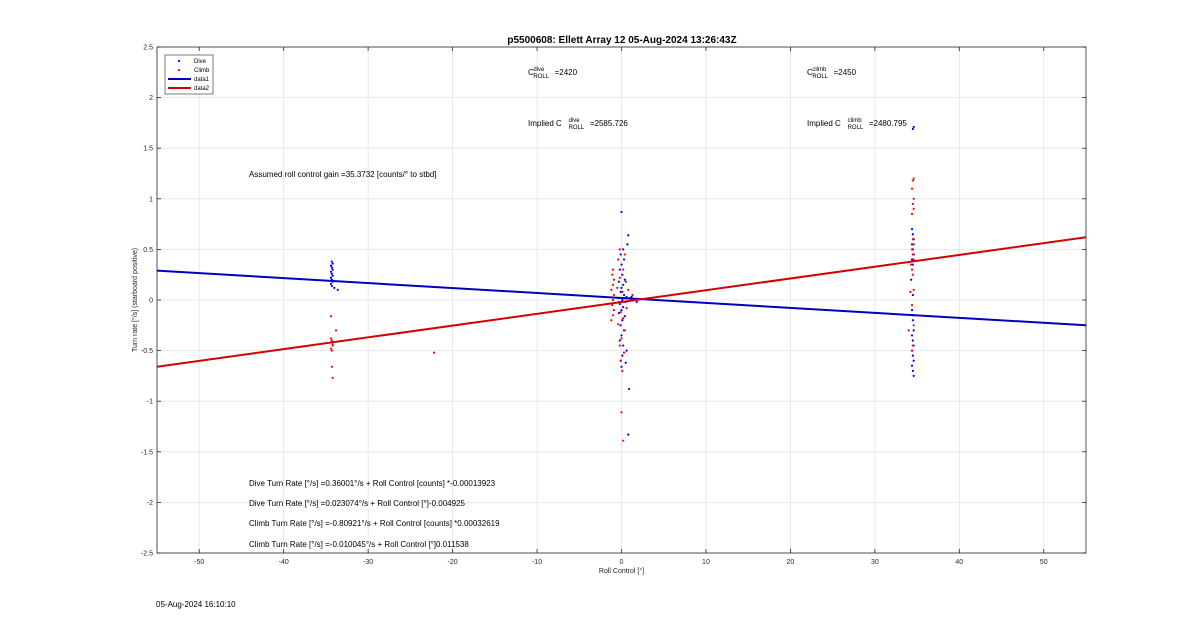 Image resolution: width=1200 pixels, height=622 pixels. What do you see at coordinates (553, 73) in the screenshot?
I see `annotation-c-roll-dive: Cdive ROLL =2420` at bounding box center [553, 73].